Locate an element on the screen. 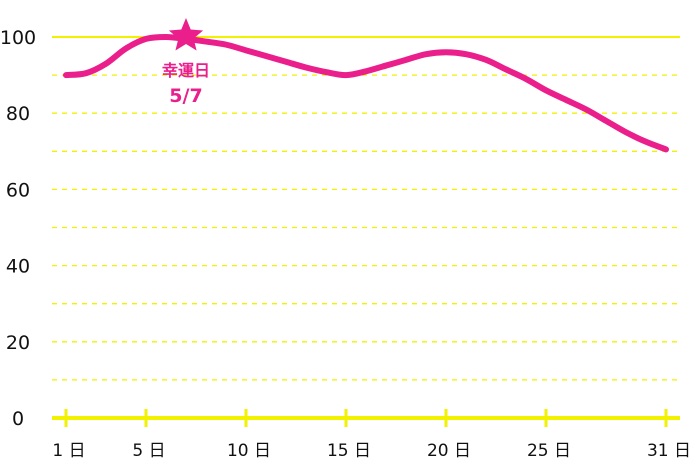 Image resolution: width=700 pixels, height=467 pixels. y-tick-label: 60 is located at coordinates (18, 190).